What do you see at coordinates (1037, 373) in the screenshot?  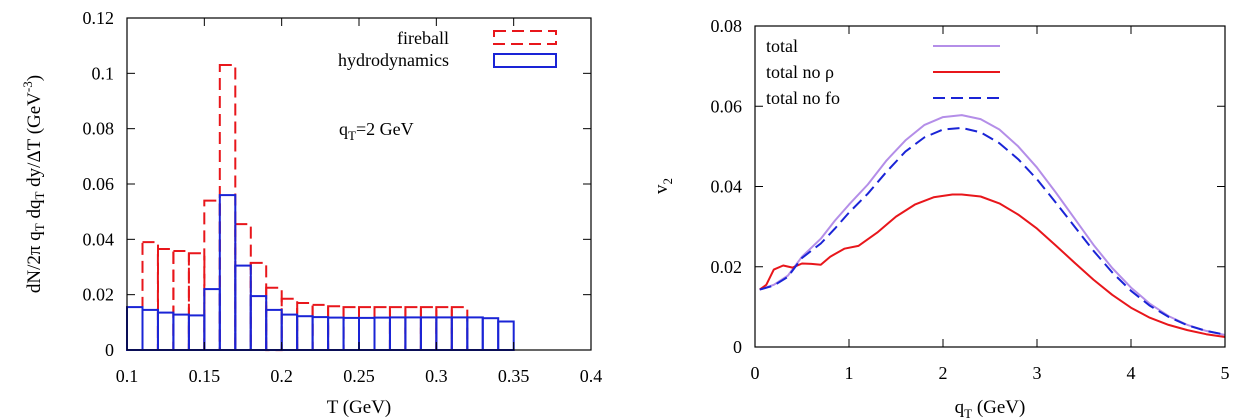 I see `x-tick-label: 3` at bounding box center [1037, 373].